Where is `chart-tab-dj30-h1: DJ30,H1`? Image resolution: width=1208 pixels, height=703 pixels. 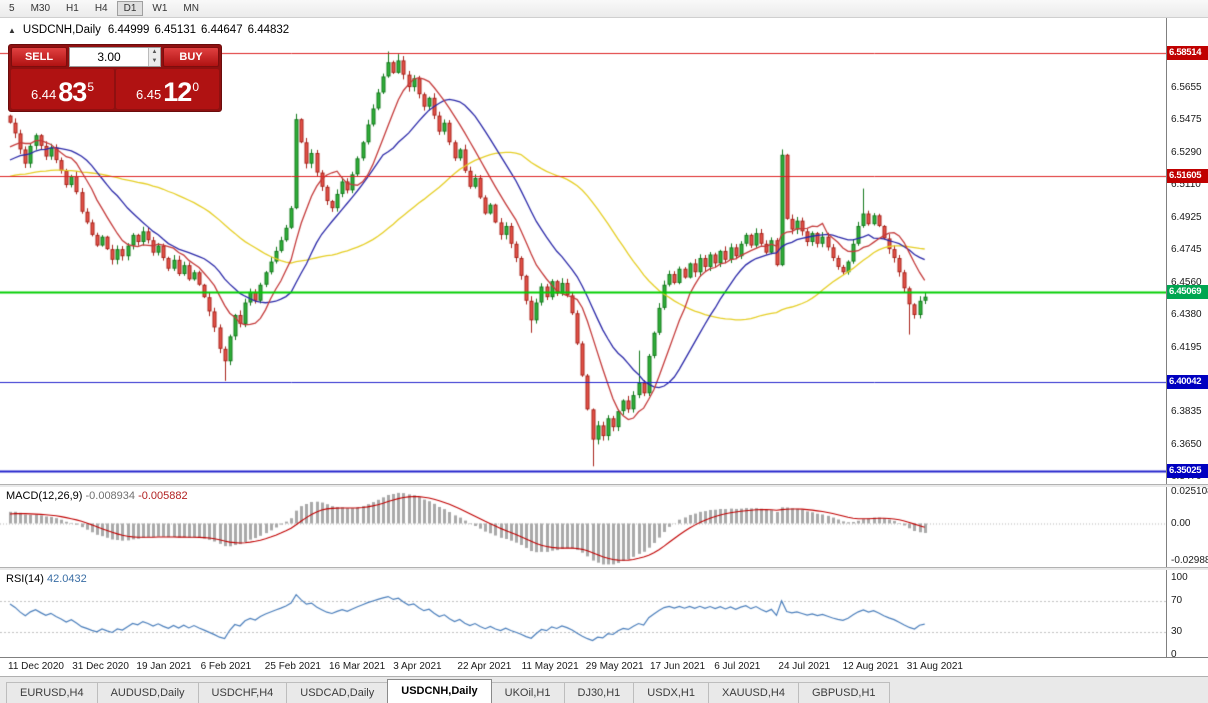 chart-tab-dj30-h1: DJ30,H1 is located at coordinates (599, 692).